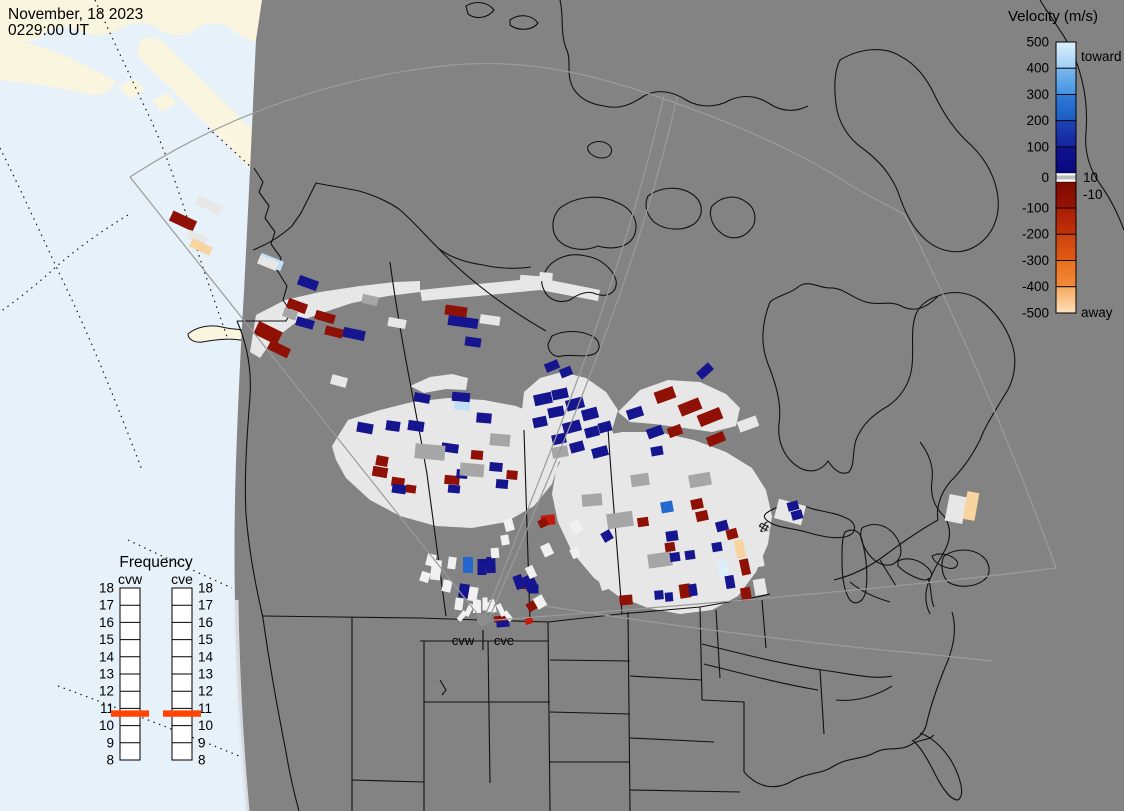  I want to click on velocity-tick-label: 300, so click(1037, 94).